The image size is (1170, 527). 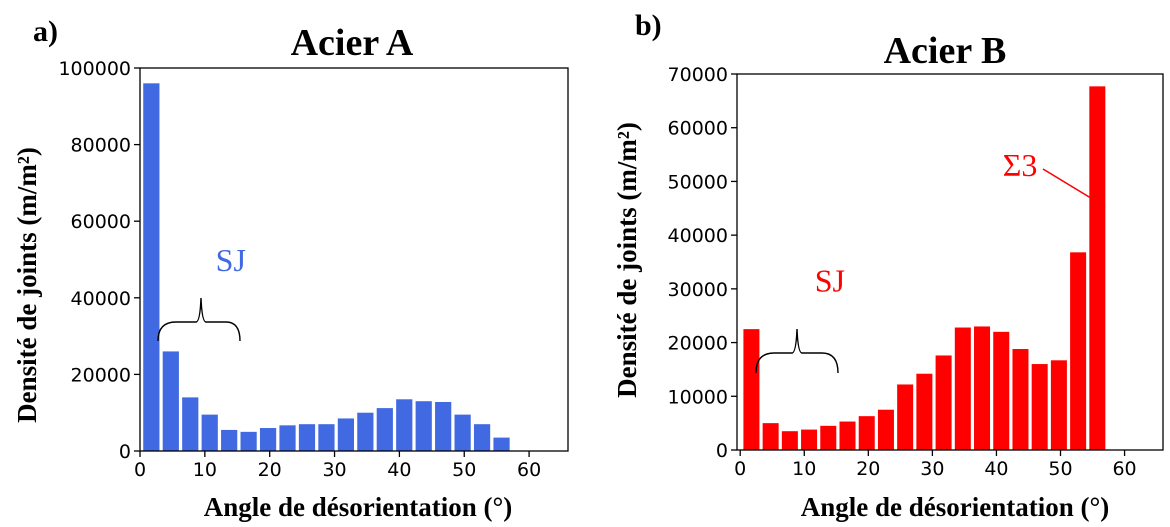 I want to click on y-tick-label-b-1: 10000, so click(x=698, y=397).